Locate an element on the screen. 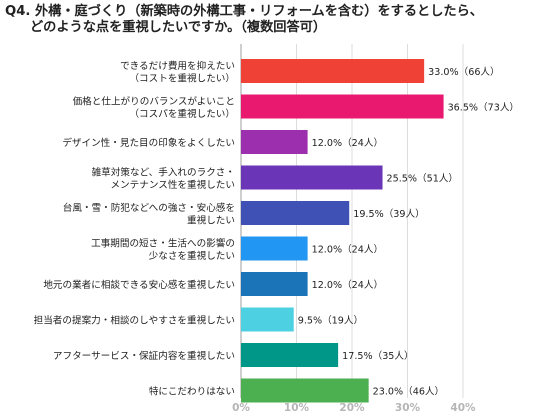 This screenshot has height=419, width=536. data-label: 9.5%（19人） is located at coordinates (330, 321).